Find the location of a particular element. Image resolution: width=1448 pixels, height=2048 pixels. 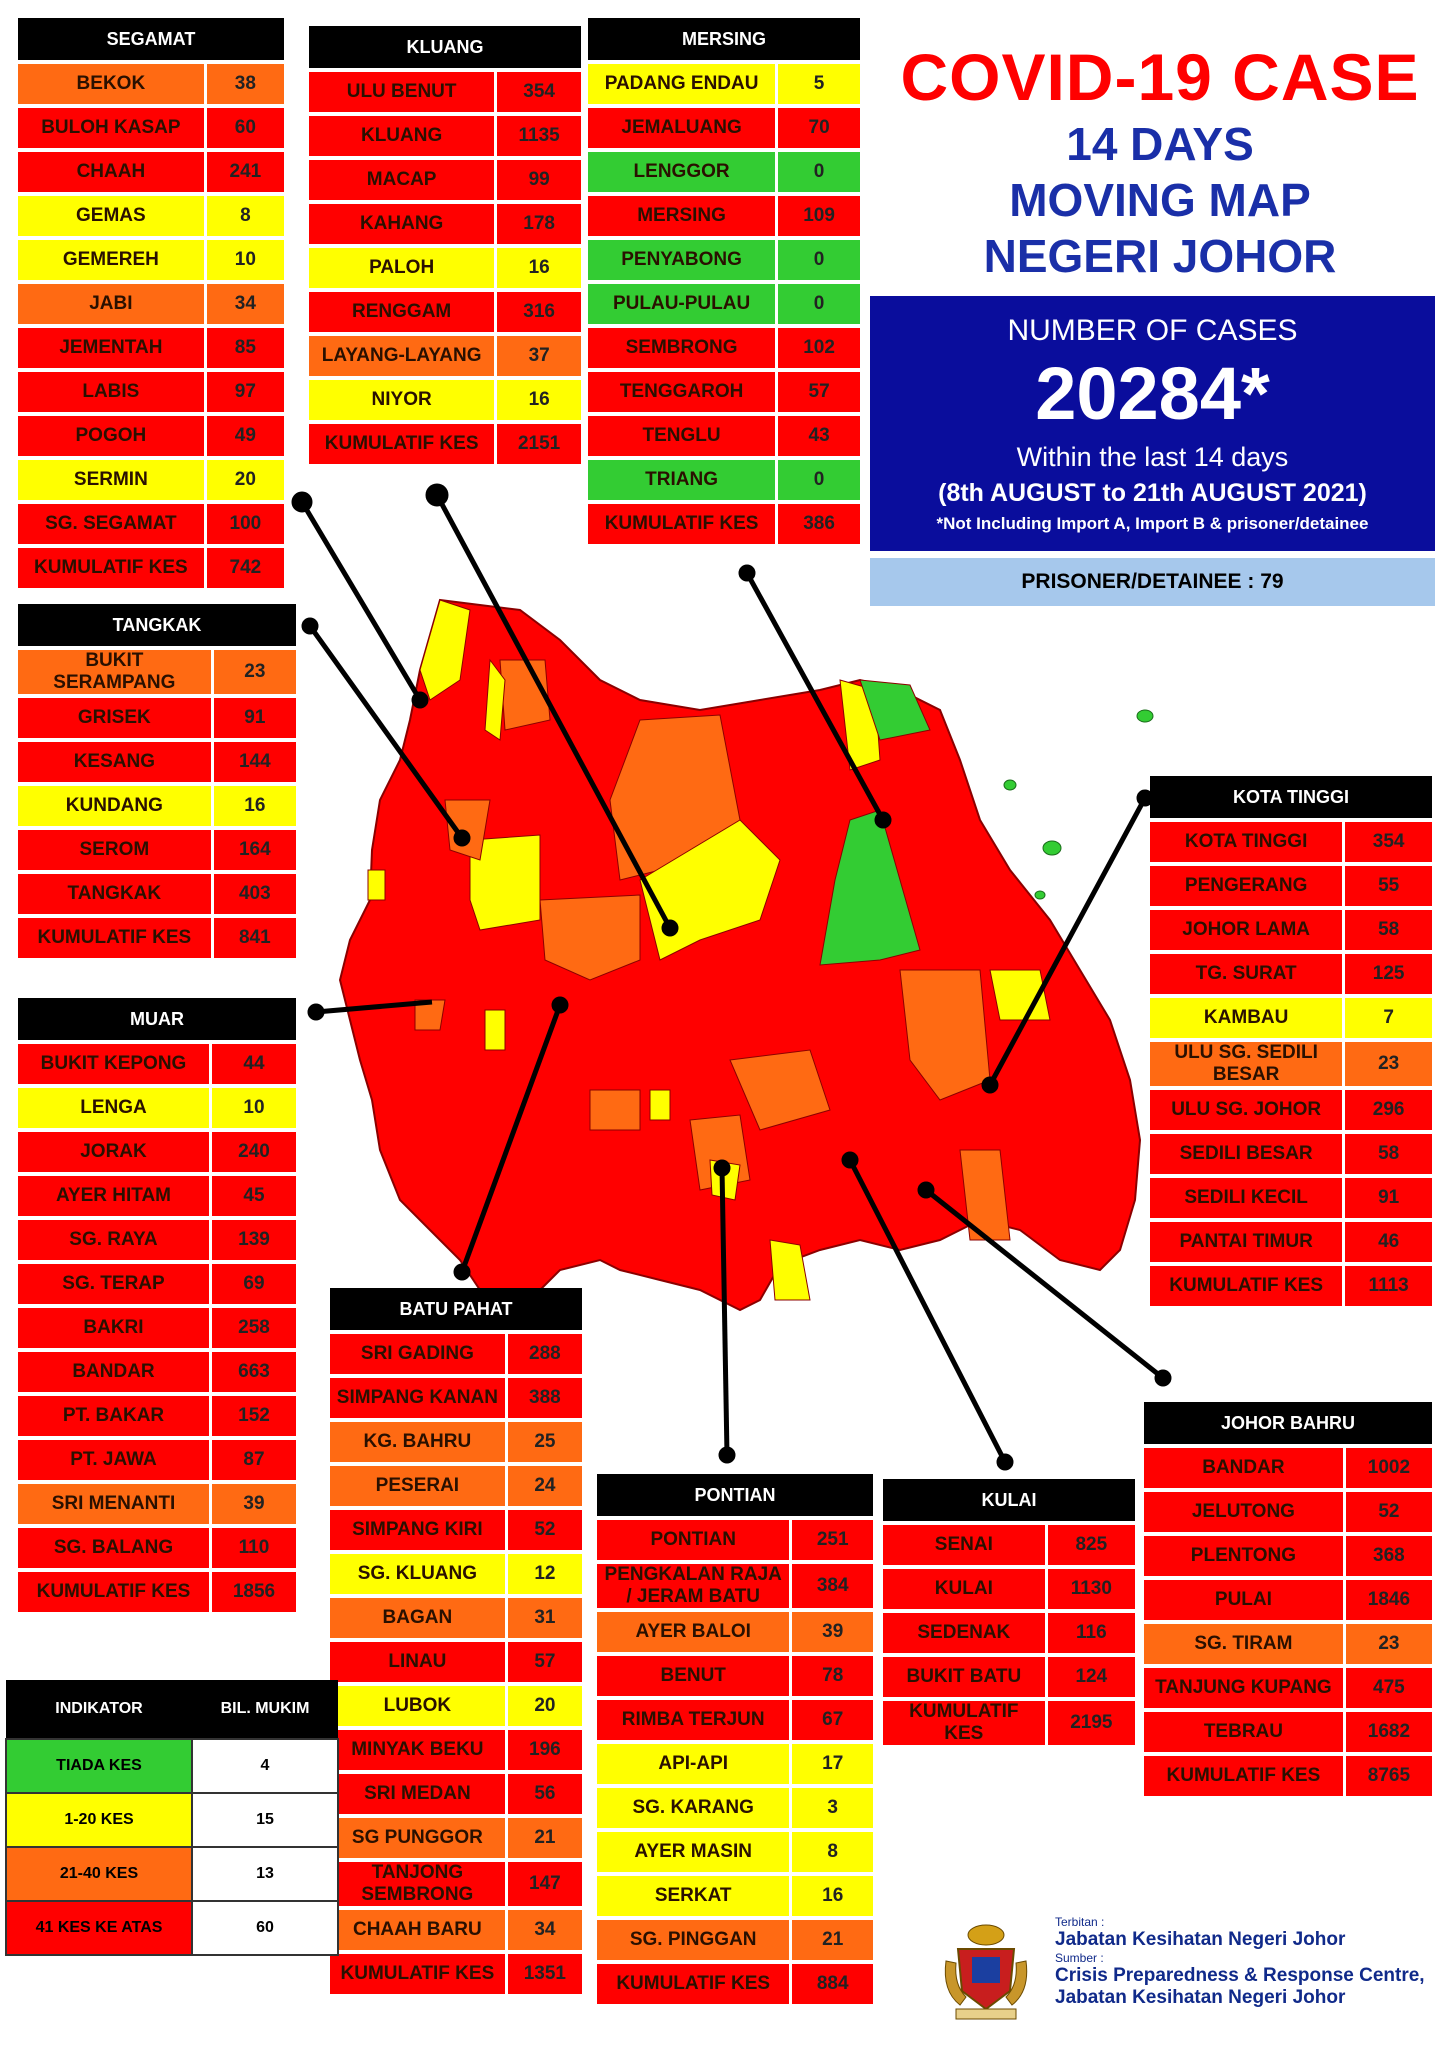

legend-indicator: 41 KES KE ATAS is located at coordinates (99, 1928).